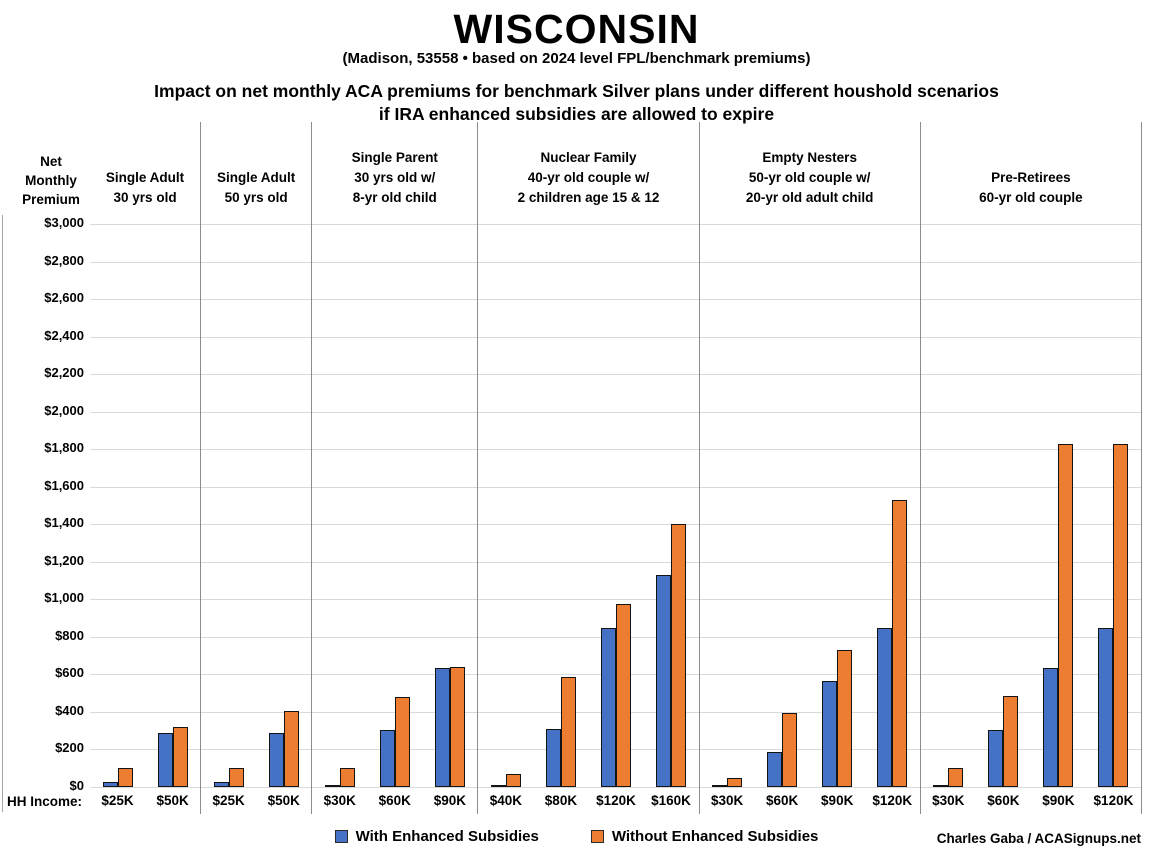 This screenshot has height=860, width=1153. Describe the element at coordinates (588, 800) in the screenshot. I see `group-labels-row: $40K $80K $120K $160K` at that location.